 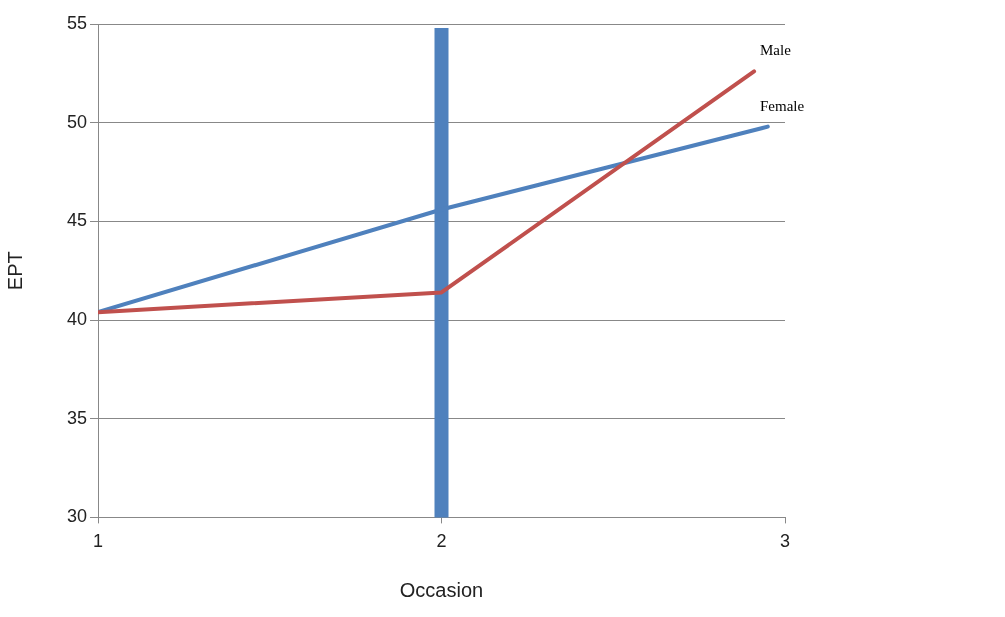 What do you see at coordinates (76, 121) in the screenshot?
I see `y-tick-label: 50` at bounding box center [76, 121].